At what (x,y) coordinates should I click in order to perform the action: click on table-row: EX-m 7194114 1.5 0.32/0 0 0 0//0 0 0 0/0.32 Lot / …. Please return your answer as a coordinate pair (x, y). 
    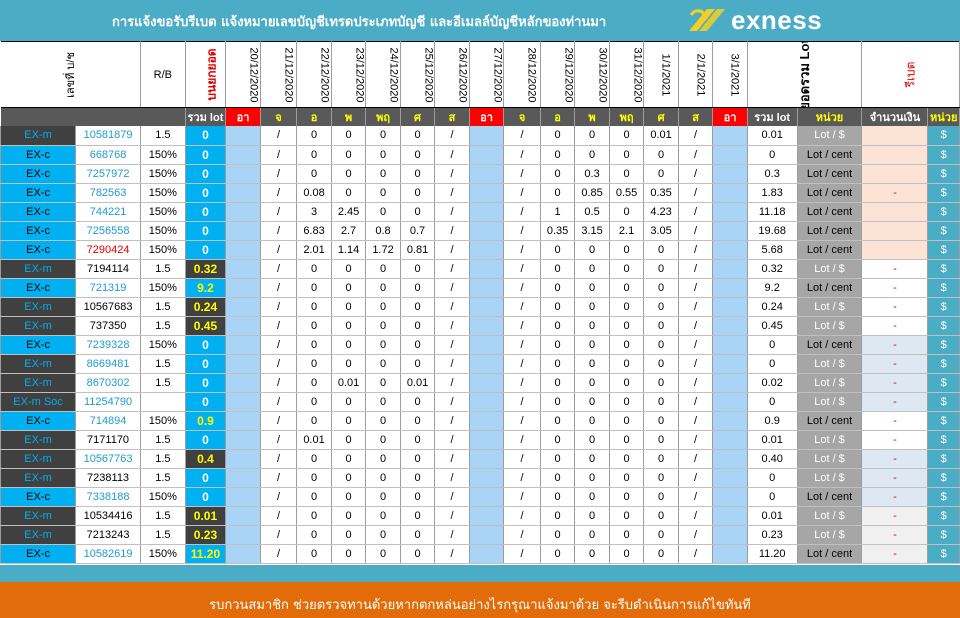
    Looking at the image, I should click on (480, 269).